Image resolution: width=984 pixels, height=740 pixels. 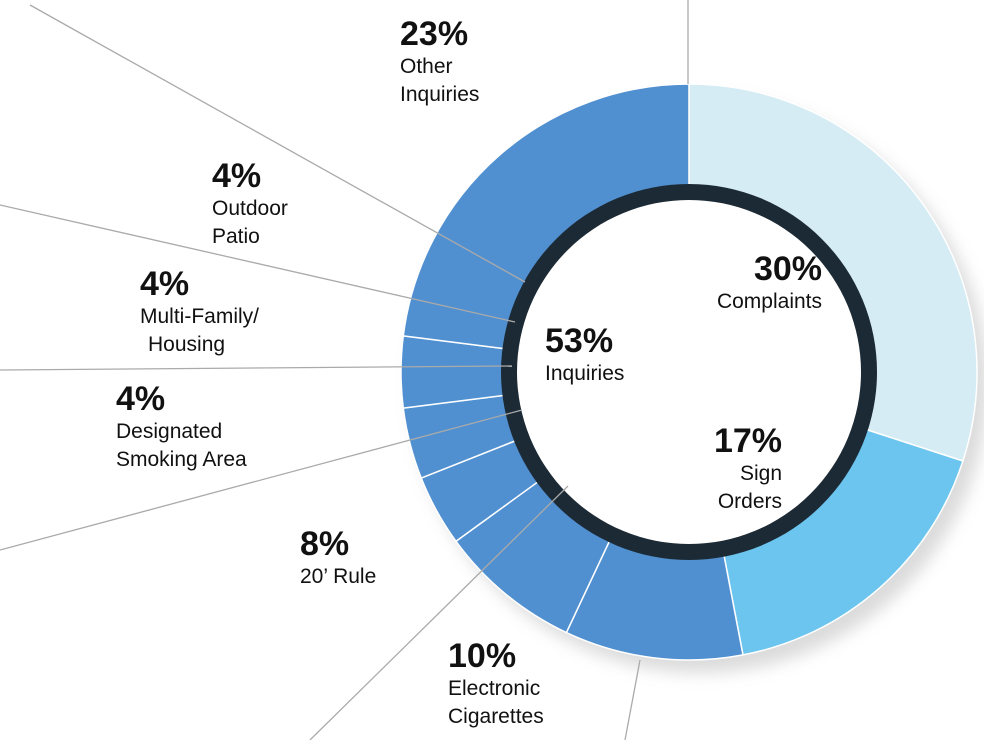 What do you see at coordinates (439, 94) in the screenshot?
I see `category-label: Inquiries` at bounding box center [439, 94].